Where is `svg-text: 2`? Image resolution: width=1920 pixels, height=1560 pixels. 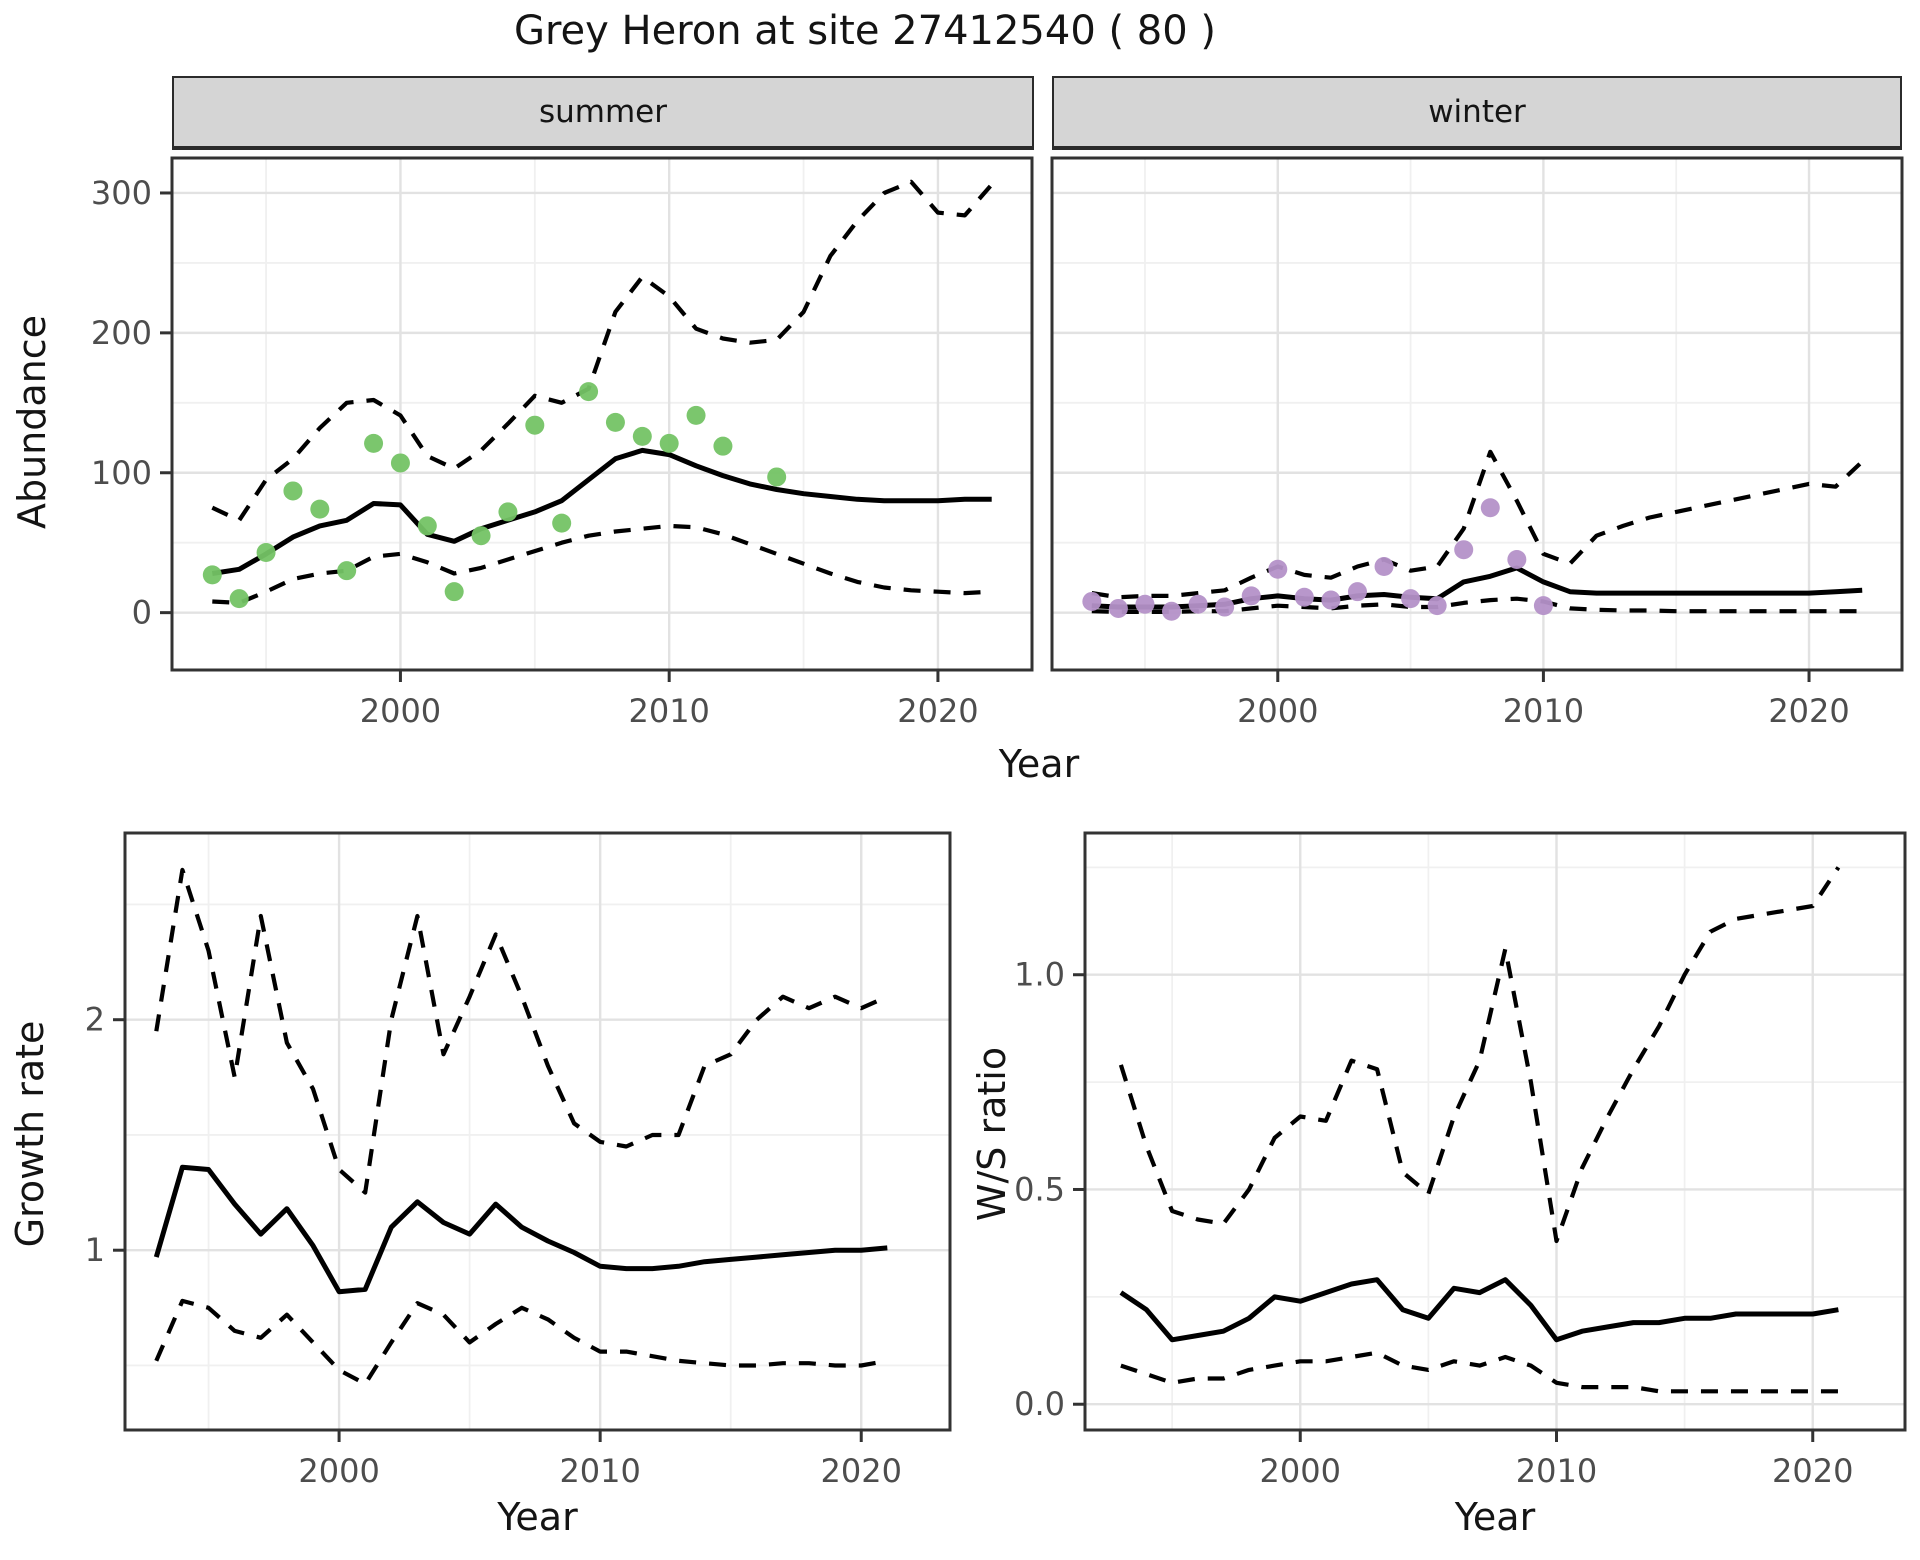
svg-text: 2 is located at coordinates (95, 1020).